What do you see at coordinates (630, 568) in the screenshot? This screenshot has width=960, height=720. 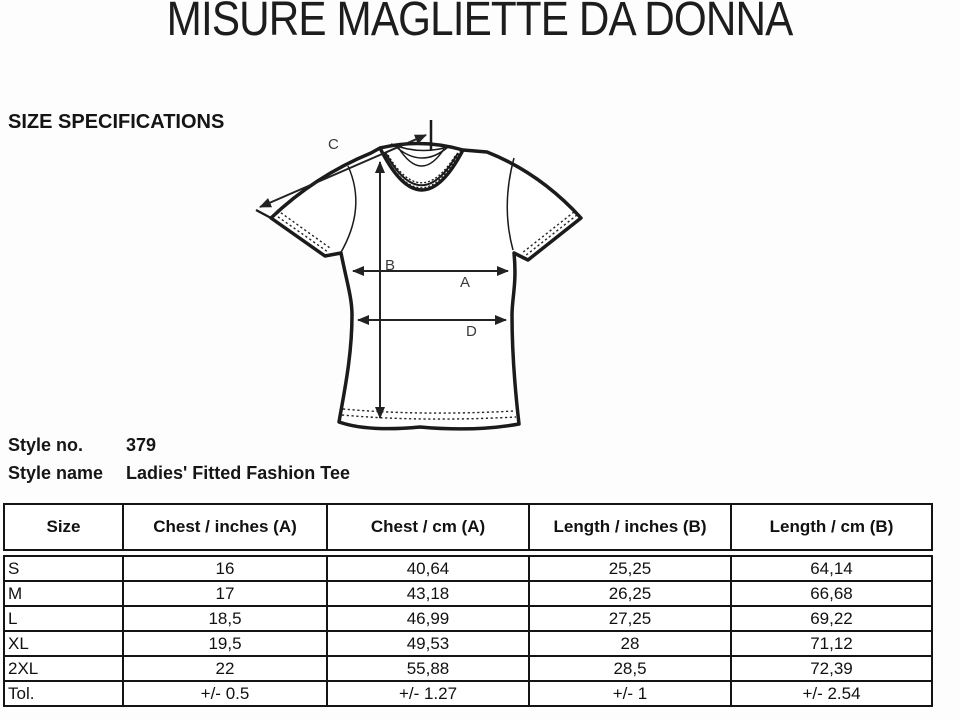 I see `value-cell: 25,25` at bounding box center [630, 568].